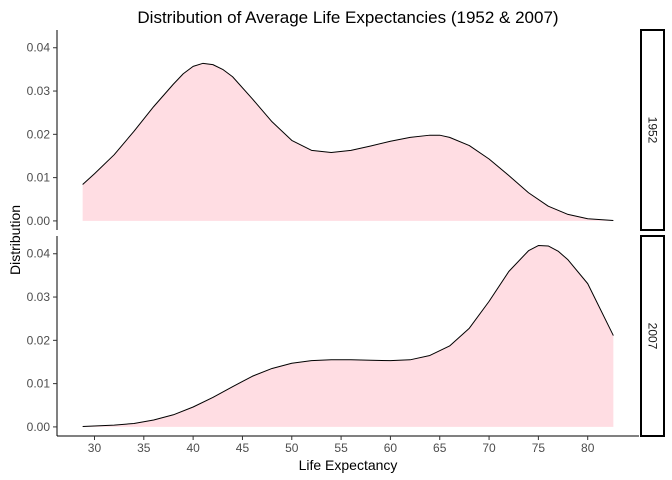 The height and width of the screenshot is (480, 672). What do you see at coordinates (348, 465) in the screenshot?
I see `x-axis-title: Life Expectancy` at bounding box center [348, 465].